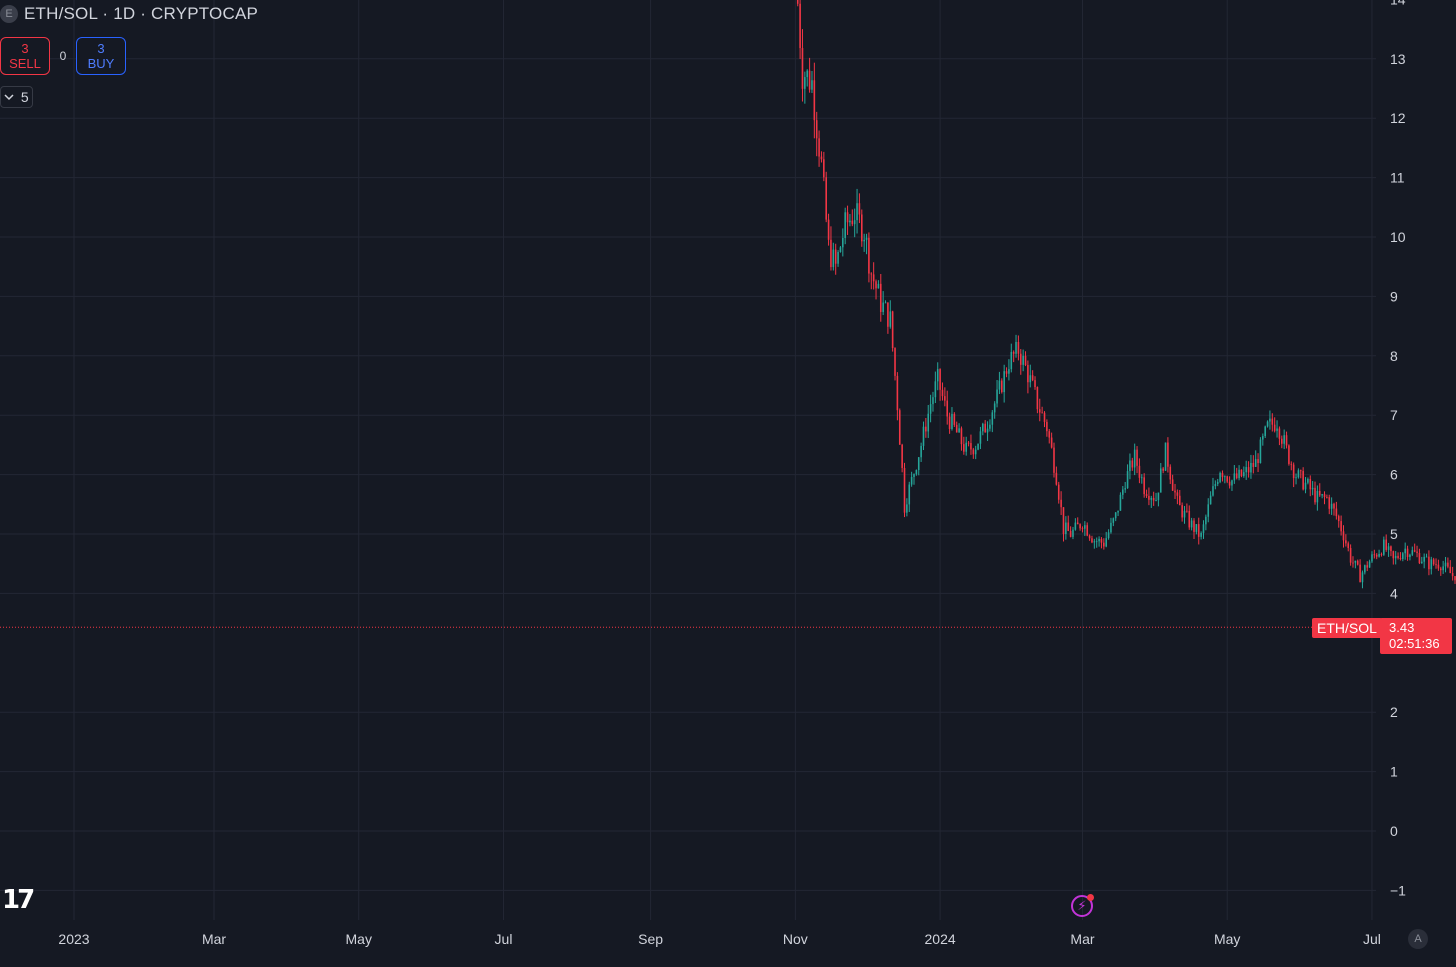  I want to click on last-price-tag: 3.43 02:51:36, so click(1416, 636).